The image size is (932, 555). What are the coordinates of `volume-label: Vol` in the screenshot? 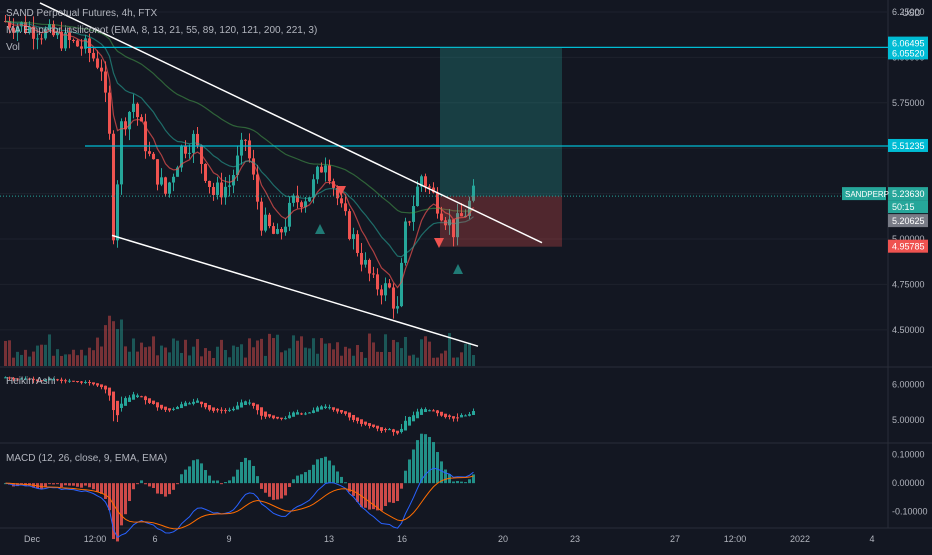 It's located at (13, 47).